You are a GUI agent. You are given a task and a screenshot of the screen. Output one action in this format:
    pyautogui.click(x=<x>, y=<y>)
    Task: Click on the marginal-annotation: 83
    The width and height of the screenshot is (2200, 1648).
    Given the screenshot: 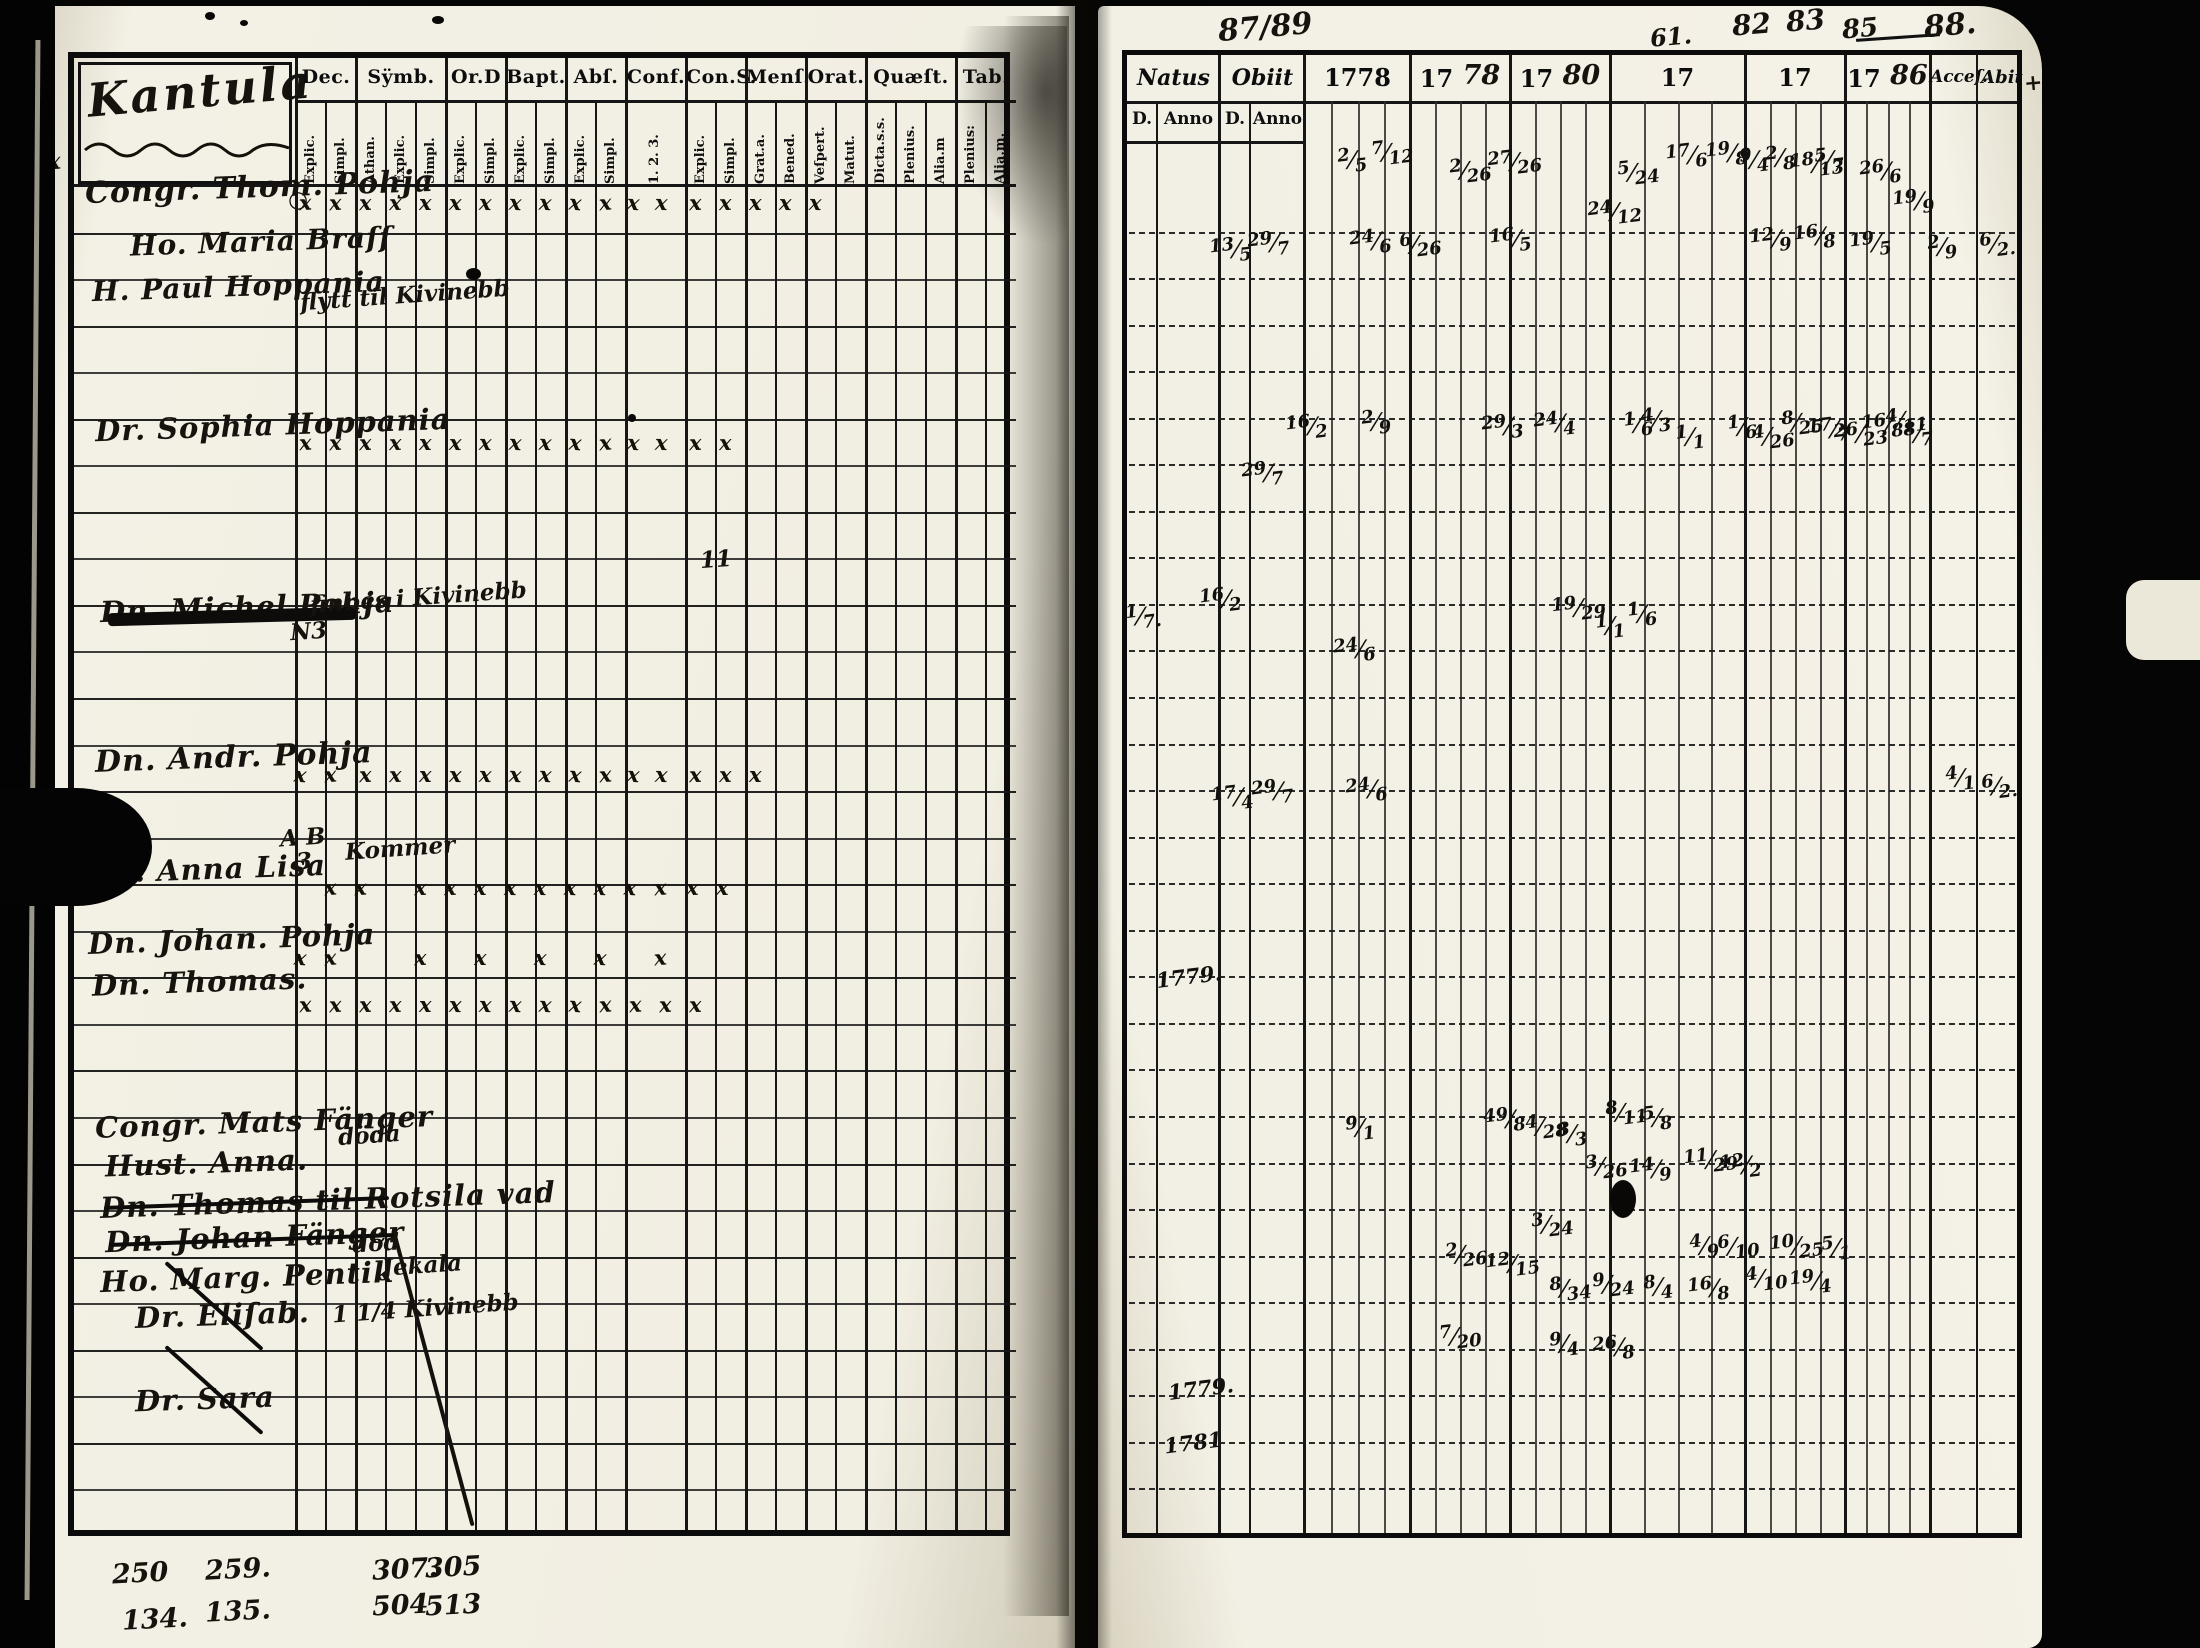 What is the action you would take?
    pyautogui.click(x=1805, y=20)
    